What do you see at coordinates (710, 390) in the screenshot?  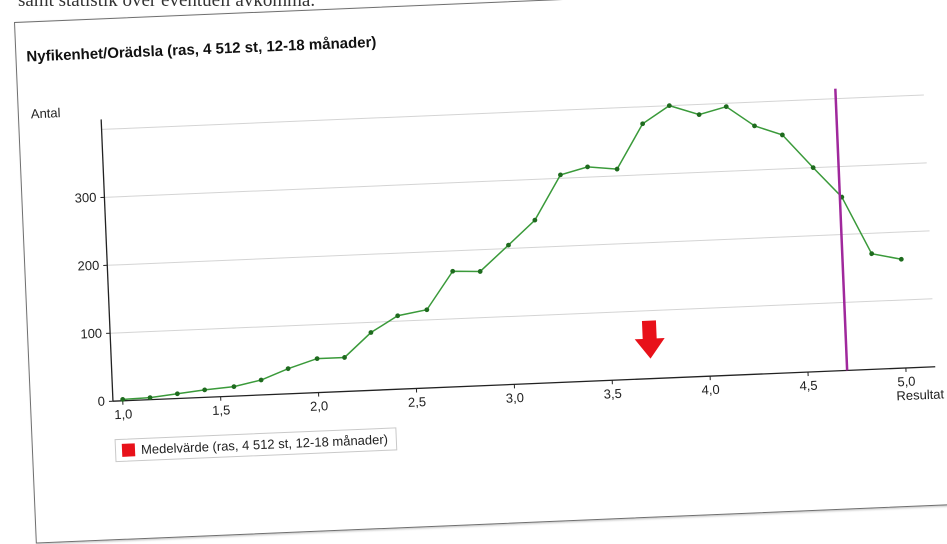 I see `x-tick-label: 4,0` at bounding box center [710, 390].